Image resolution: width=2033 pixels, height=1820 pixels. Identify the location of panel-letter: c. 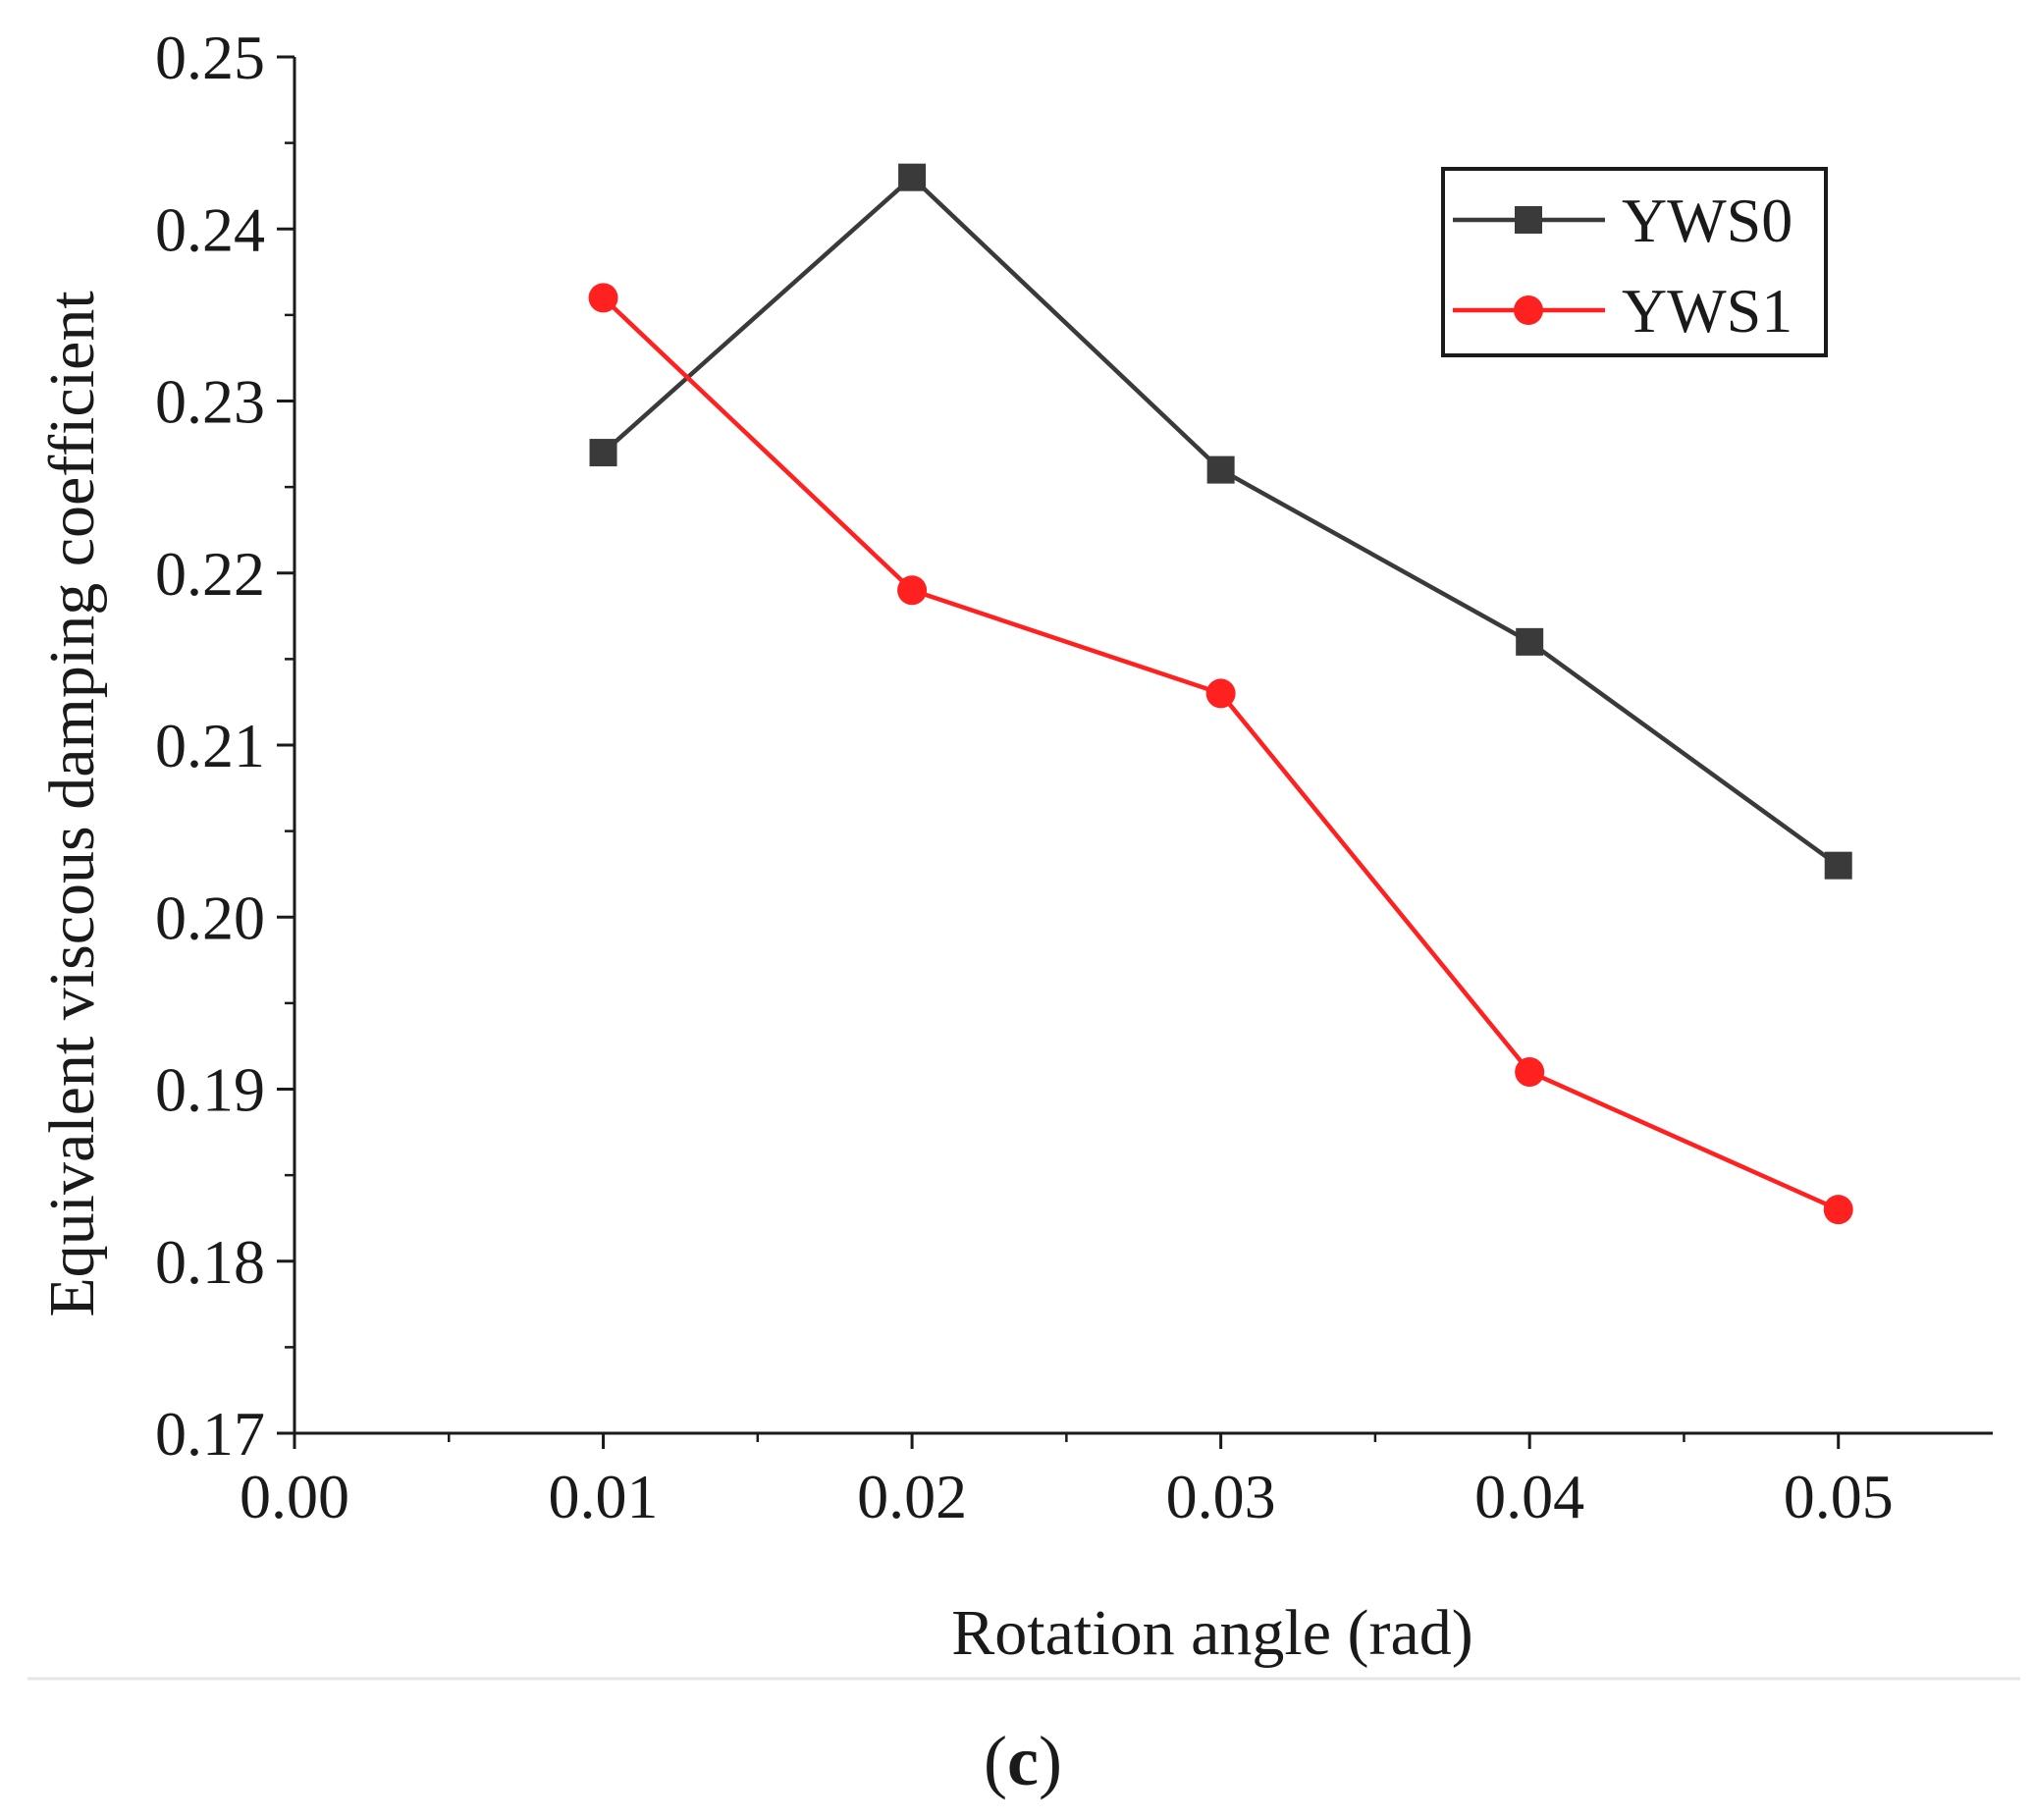
(1023, 1761).